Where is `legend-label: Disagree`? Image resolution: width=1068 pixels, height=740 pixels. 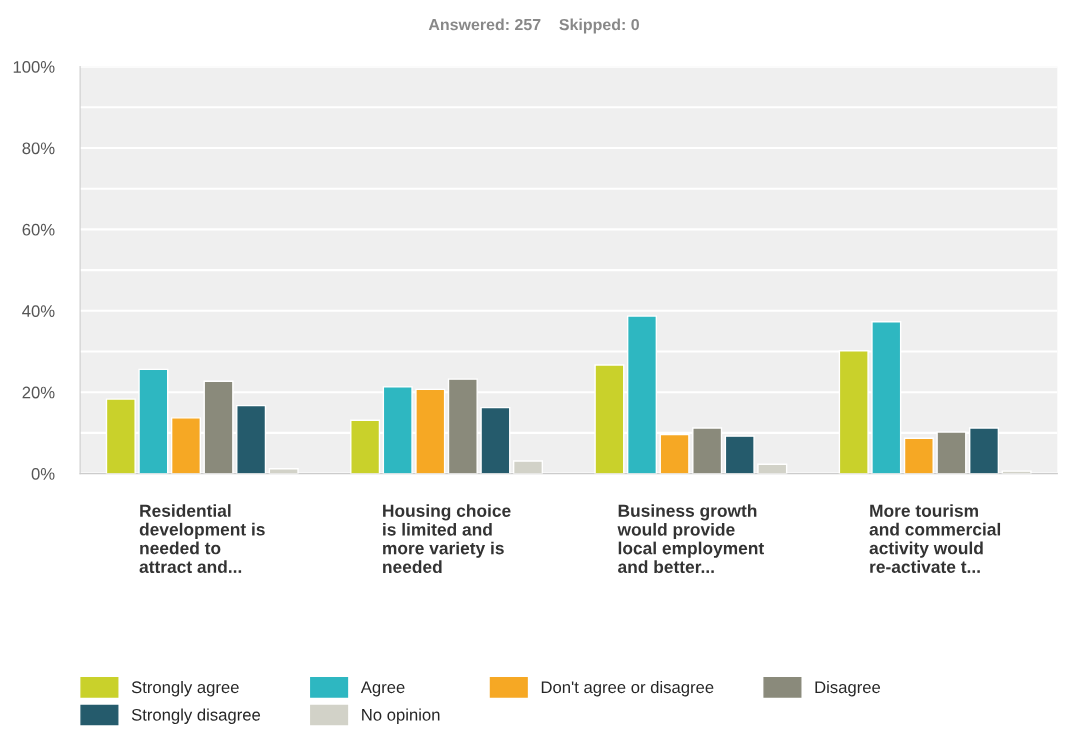 legend-label: Disagree is located at coordinates (848, 688).